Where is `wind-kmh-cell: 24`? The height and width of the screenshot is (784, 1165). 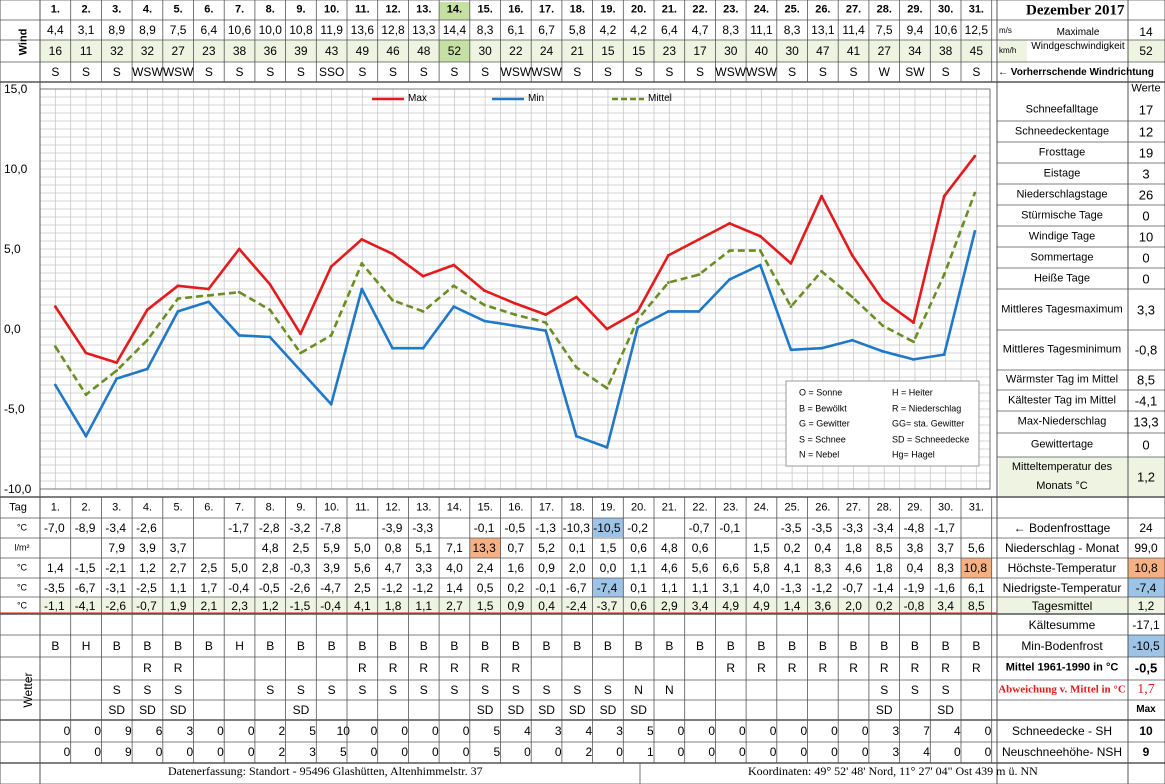
wind-kmh-cell: 24 is located at coordinates (546, 51).